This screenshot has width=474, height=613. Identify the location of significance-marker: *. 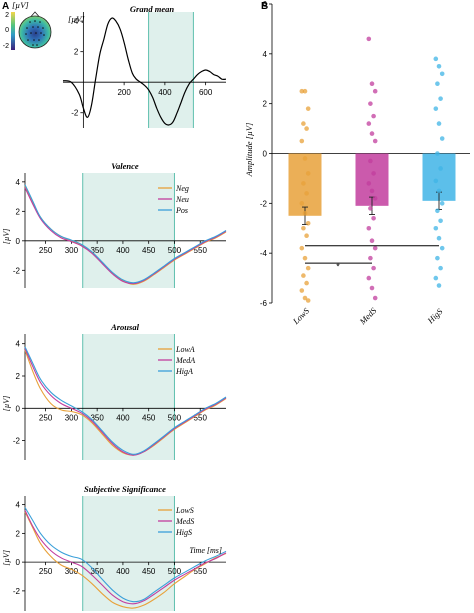
(338, 266).